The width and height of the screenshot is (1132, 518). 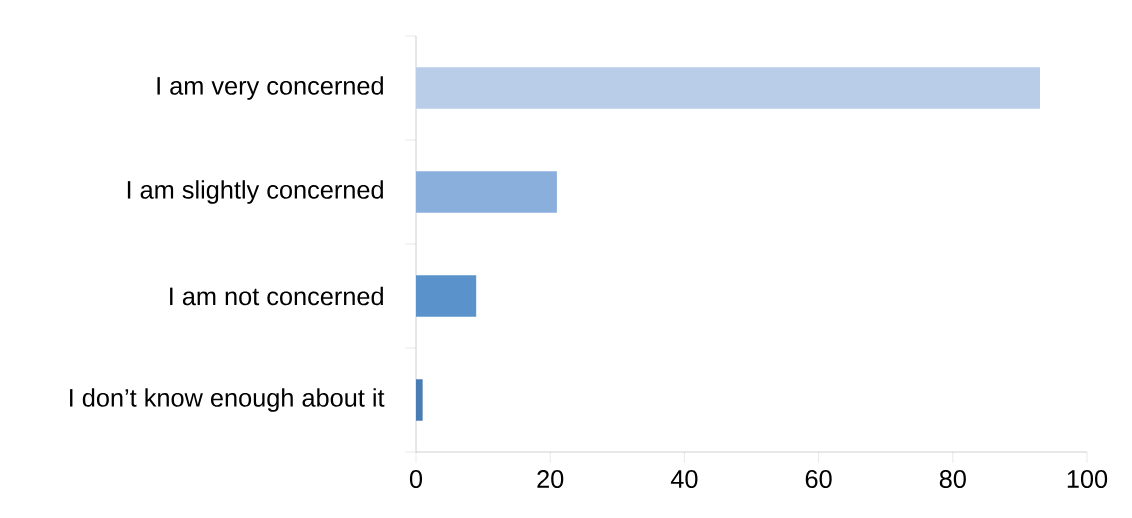 I want to click on x-tick-label: 80, so click(x=952, y=479).